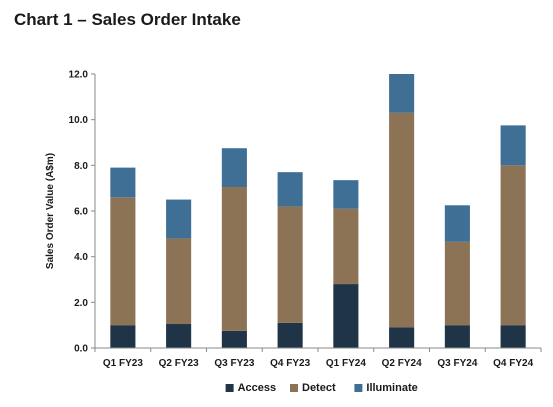  What do you see at coordinates (346, 363) in the screenshot?
I see `x-tick-label: Q1 FY24` at bounding box center [346, 363].